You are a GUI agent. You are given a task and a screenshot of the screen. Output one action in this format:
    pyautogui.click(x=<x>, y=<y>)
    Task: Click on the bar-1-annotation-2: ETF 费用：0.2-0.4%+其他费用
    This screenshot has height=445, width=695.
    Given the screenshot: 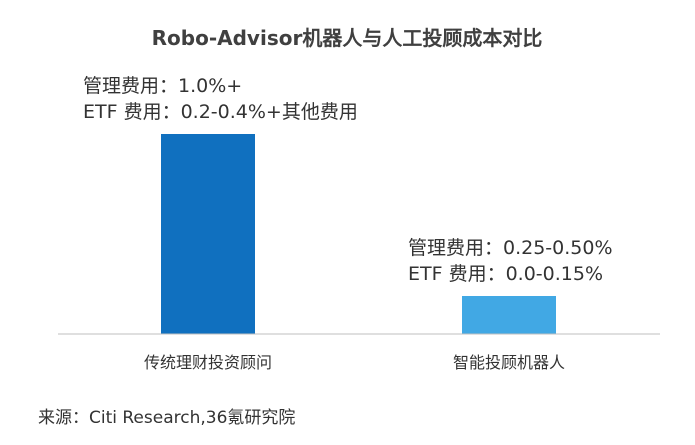 What is the action you would take?
    pyautogui.click(x=220, y=112)
    